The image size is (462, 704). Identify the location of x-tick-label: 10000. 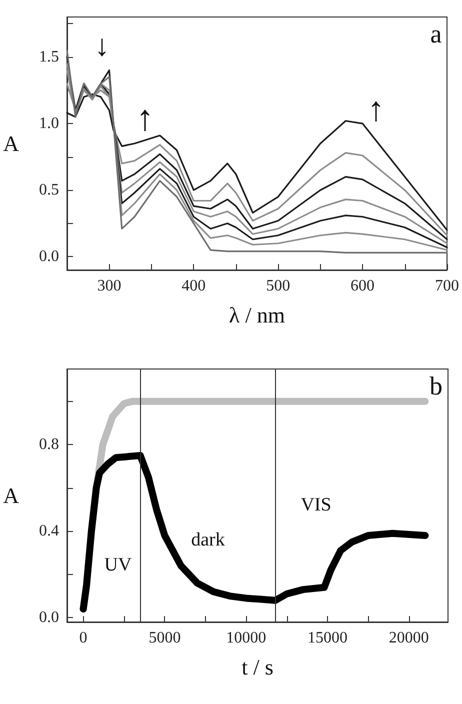
(246, 638).